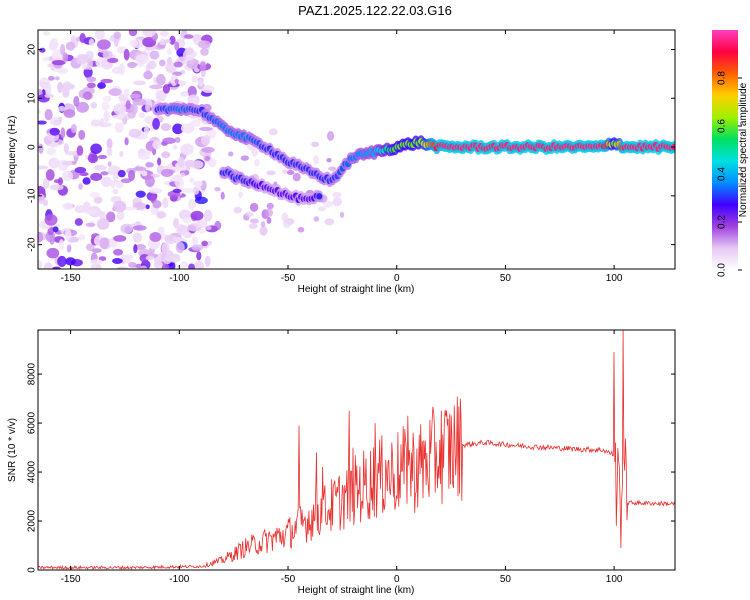 The width and height of the screenshot is (750, 600). I want to click on snr-x-tick-label: -50, so click(288, 579).